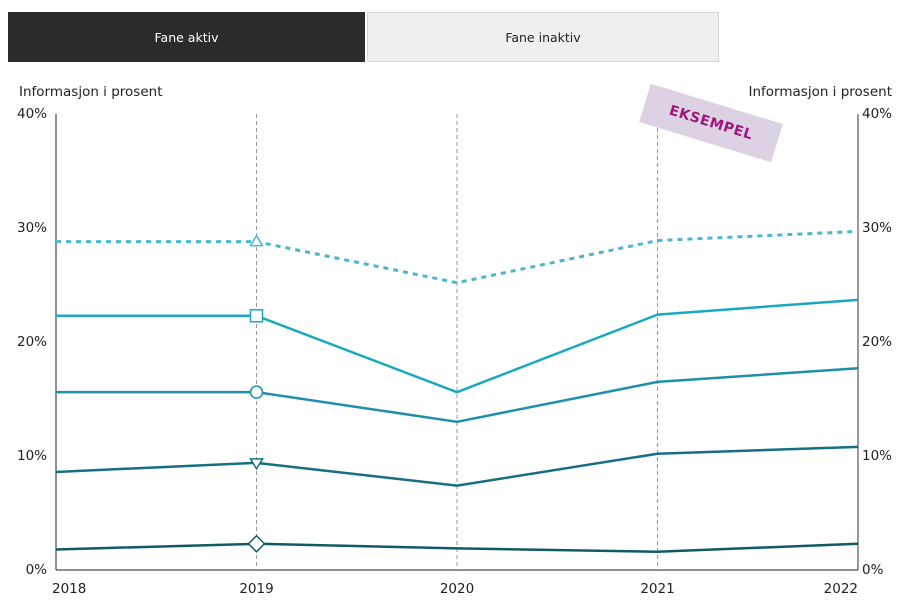 The height and width of the screenshot is (607, 900). What do you see at coordinates (256, 543) in the screenshot?
I see `marker-diamond` at bounding box center [256, 543].